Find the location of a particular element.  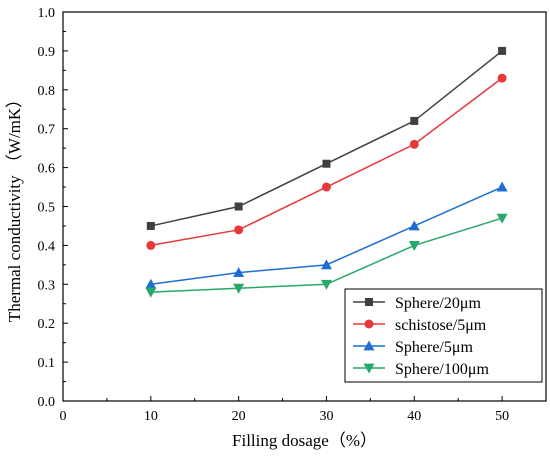

legend-label: Sphere/100μm is located at coordinates (442, 369).